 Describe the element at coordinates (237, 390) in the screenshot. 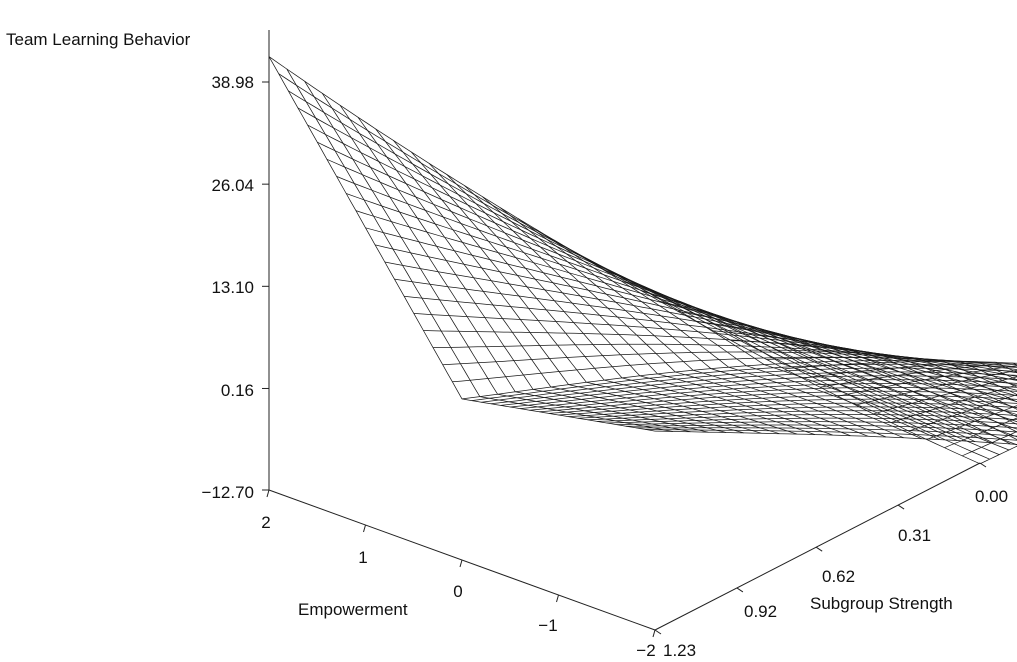

I see `z-tick-label: 0.16` at that location.